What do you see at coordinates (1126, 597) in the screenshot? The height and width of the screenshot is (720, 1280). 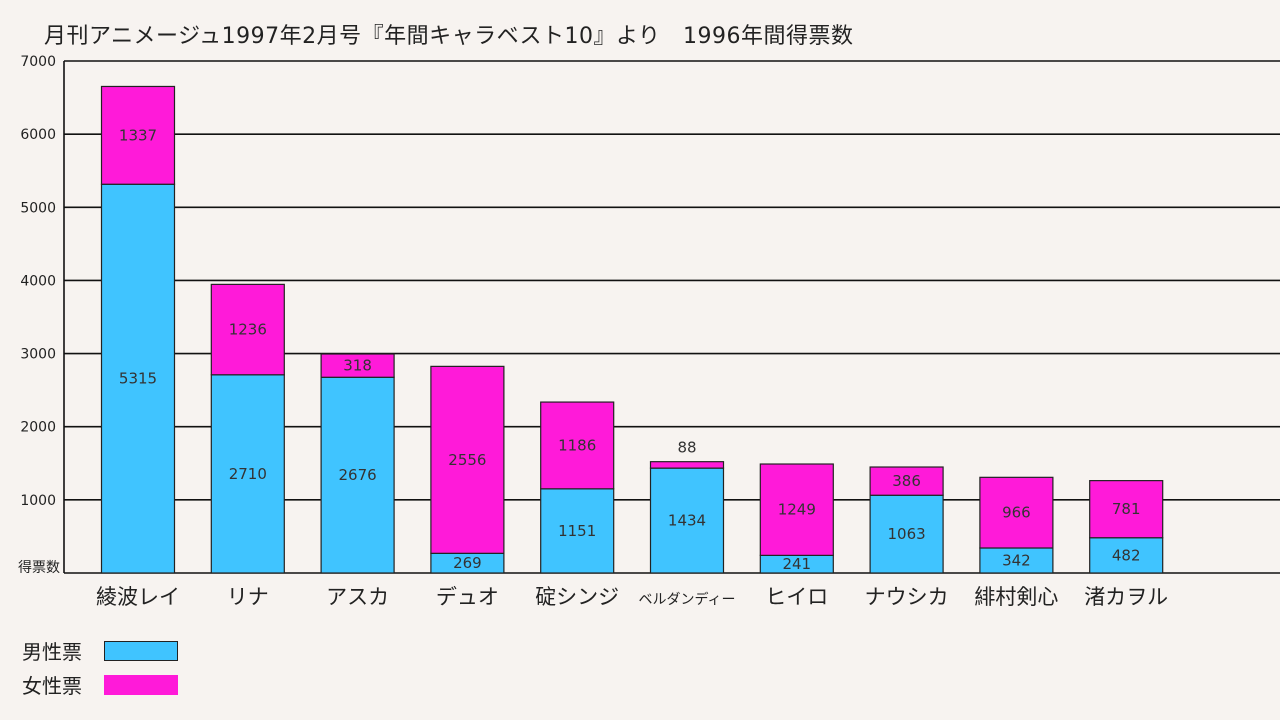 I see `x-tick-label-9: 渚カヲル` at bounding box center [1126, 597].